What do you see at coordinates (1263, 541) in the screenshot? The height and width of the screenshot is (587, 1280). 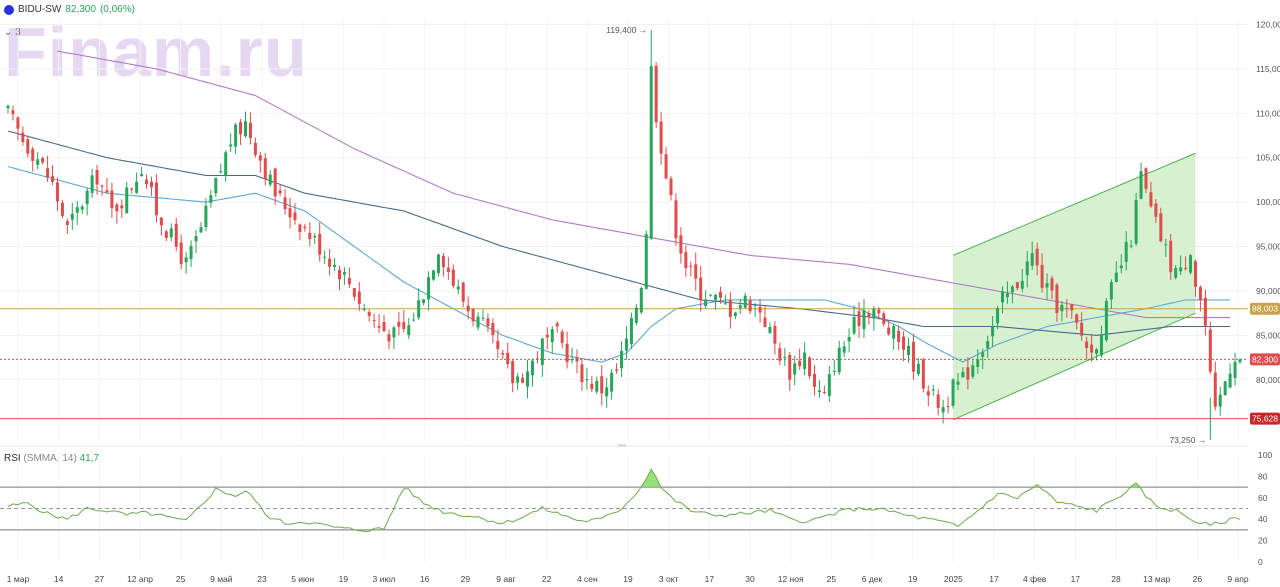 I see `rsi-y-tick-label: 20` at bounding box center [1263, 541].